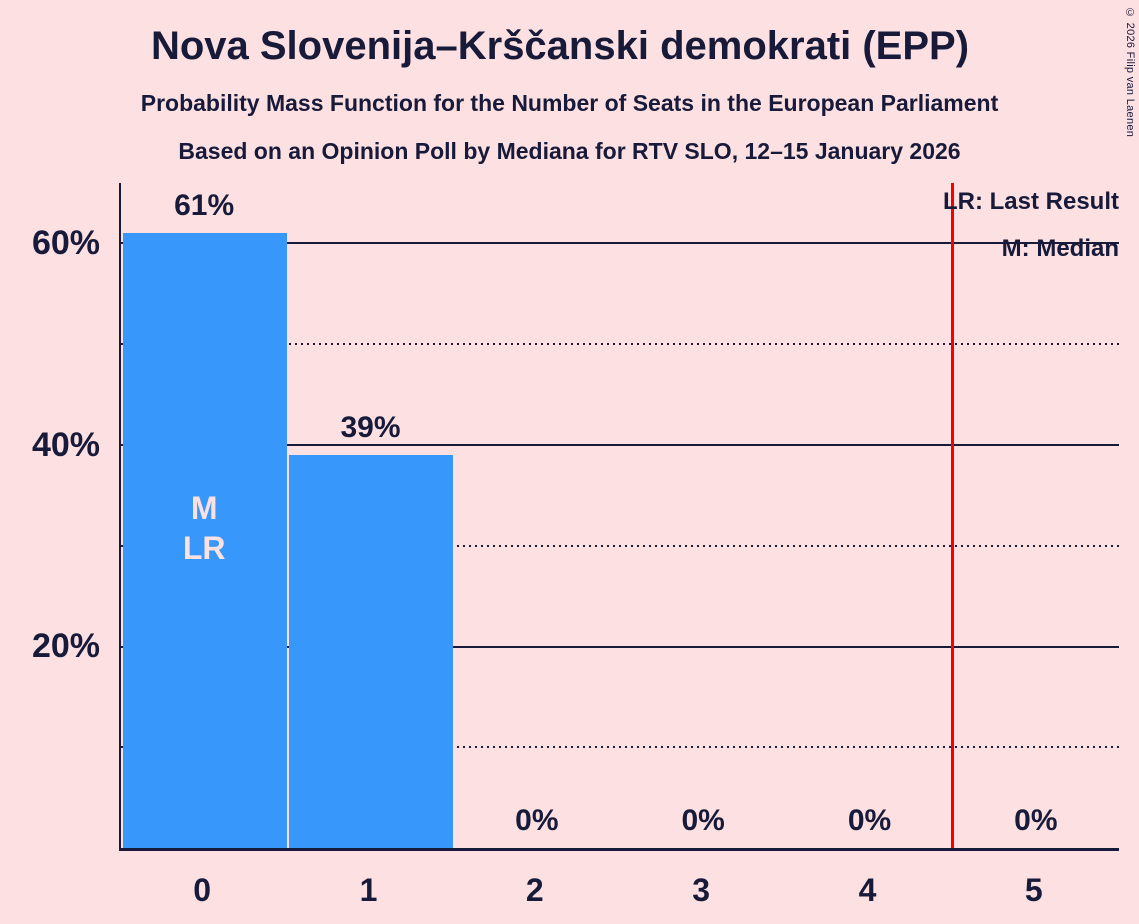 The image size is (1139, 924). What do you see at coordinates (1033, 890) in the screenshot?
I see `x-tick-label-5: 5` at bounding box center [1033, 890].